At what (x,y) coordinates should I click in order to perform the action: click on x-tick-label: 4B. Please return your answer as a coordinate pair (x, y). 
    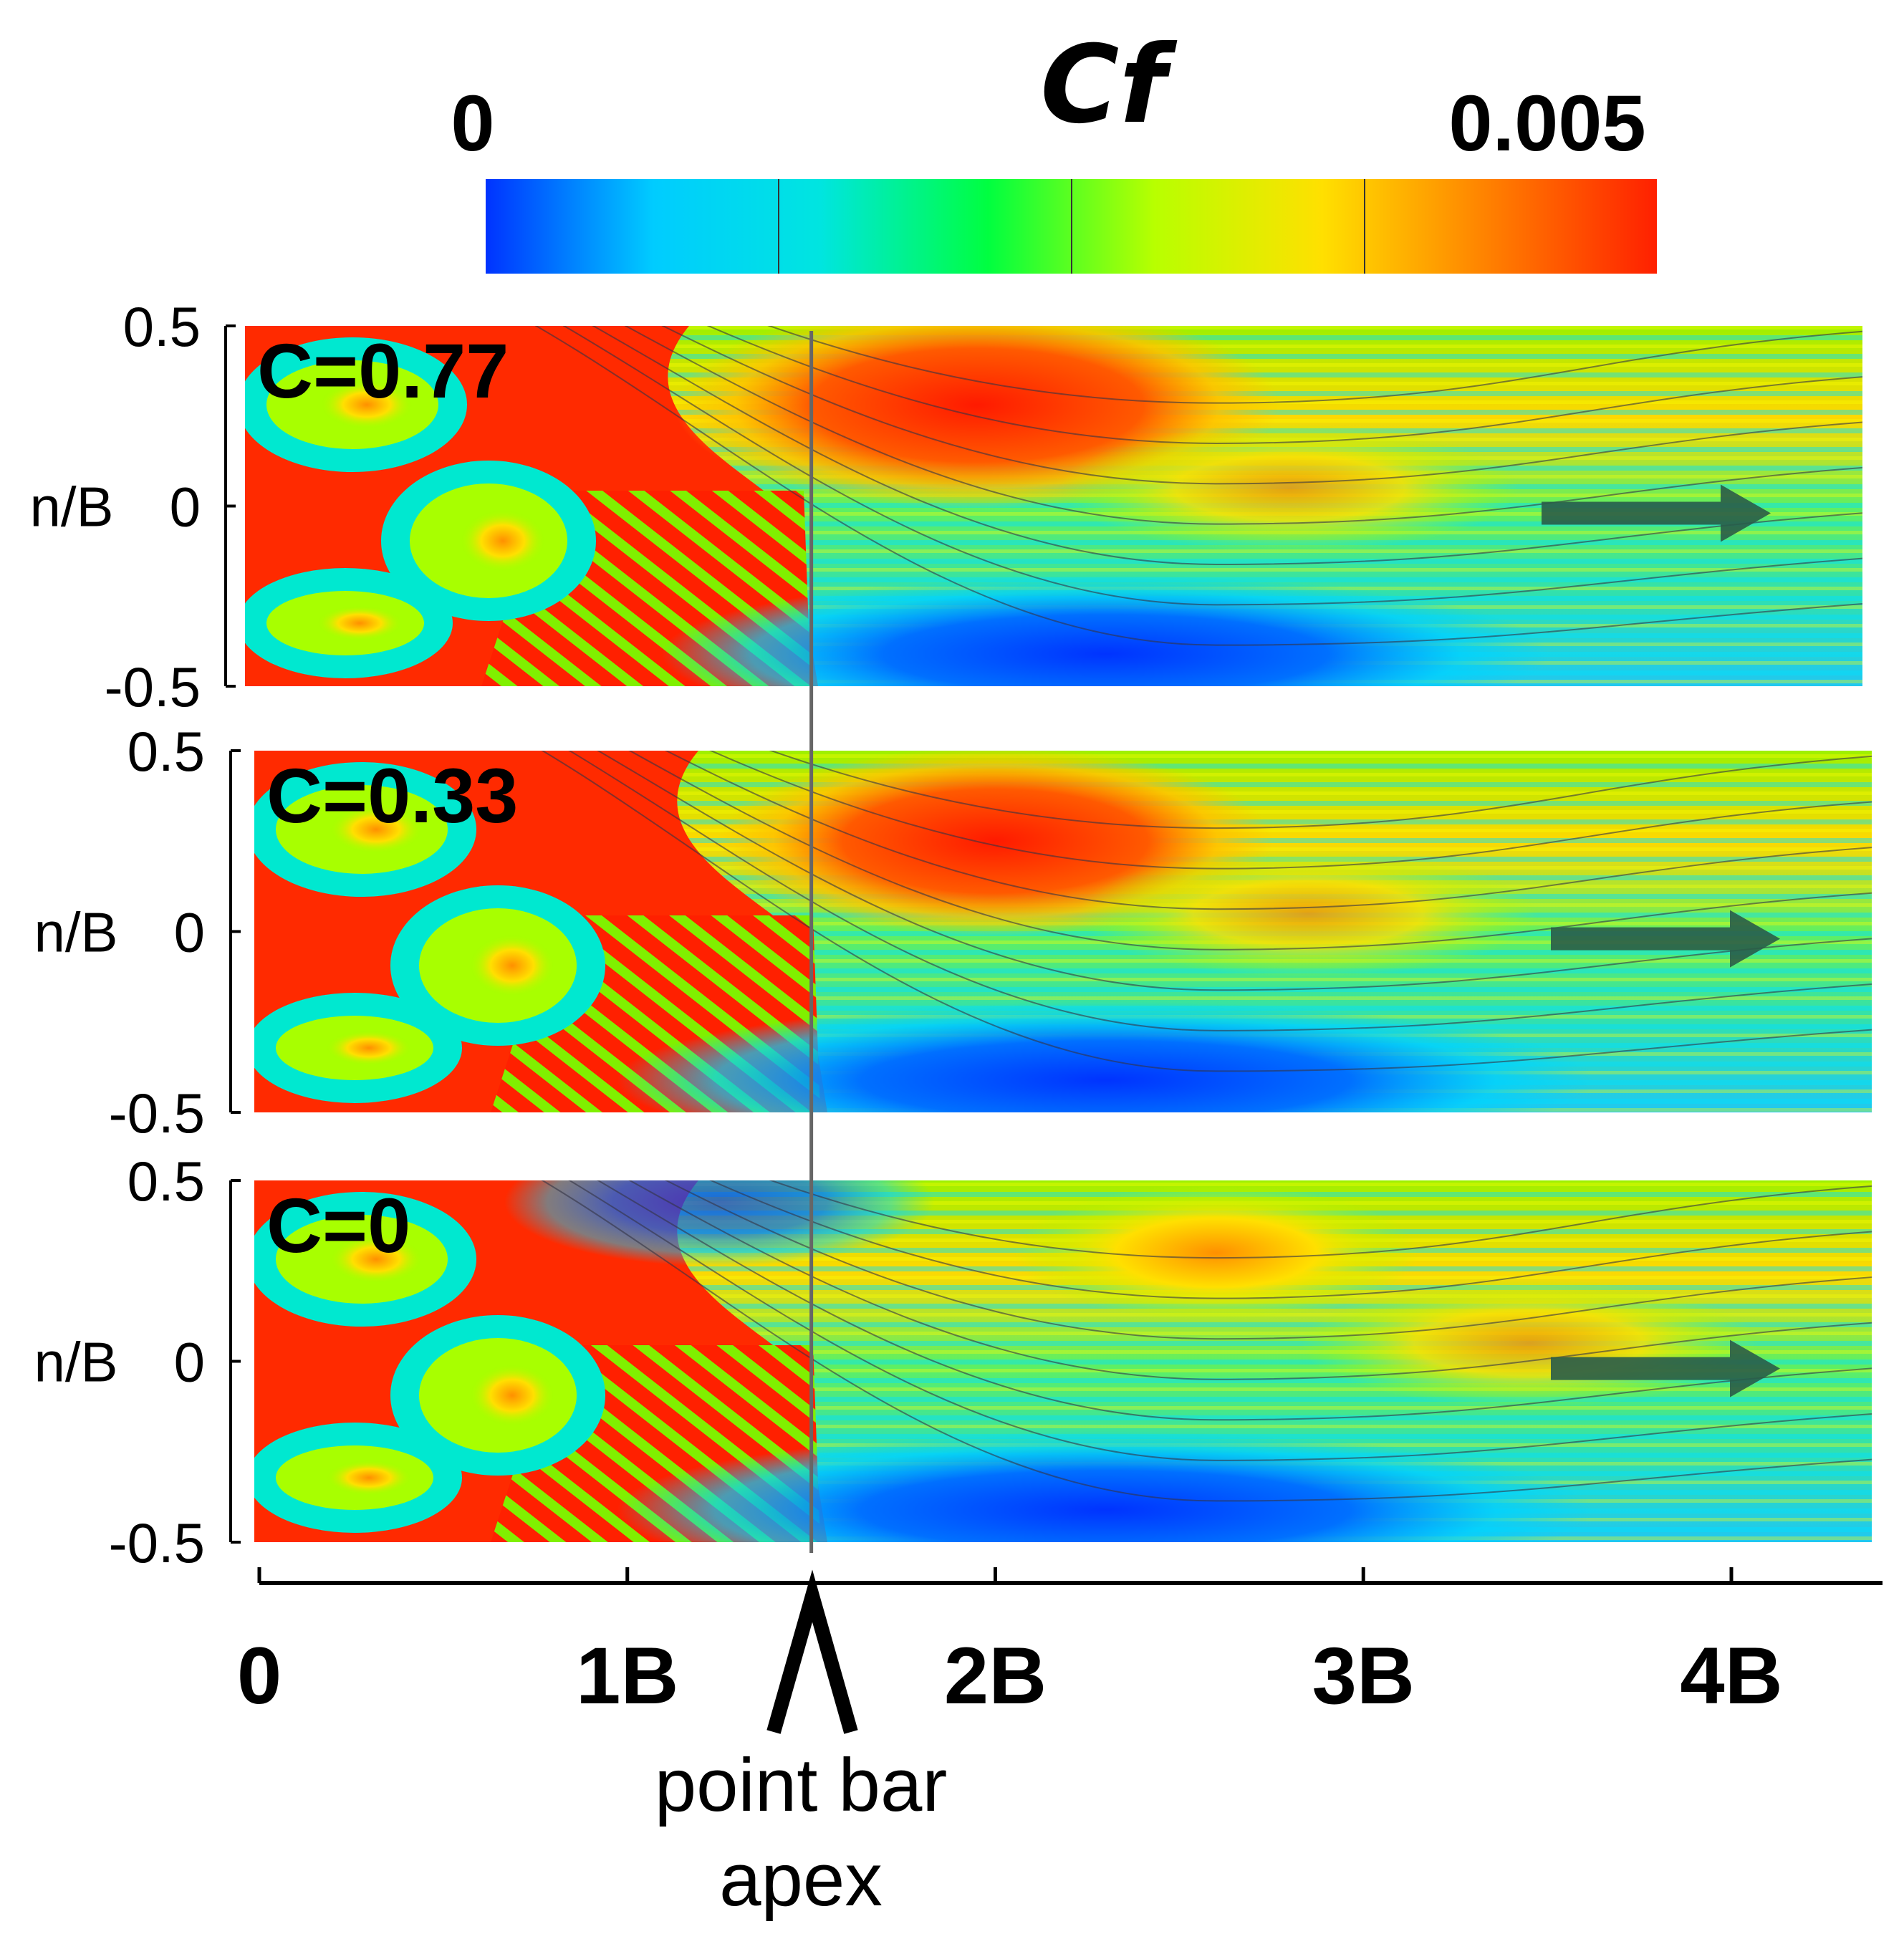
    Looking at the image, I should click on (1731, 1676).